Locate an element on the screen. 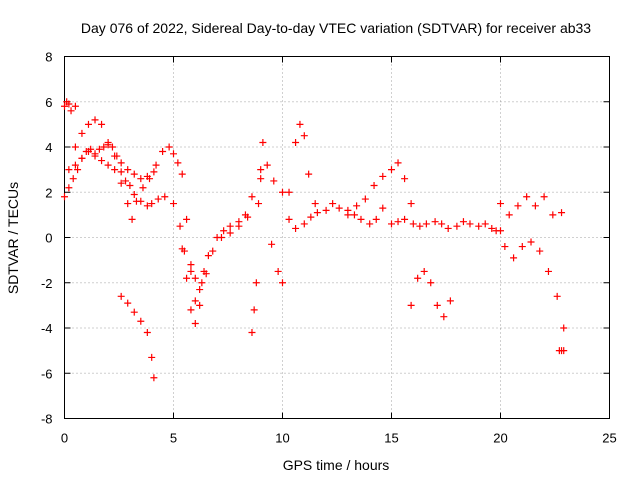 The height and width of the screenshot is (480, 640). x-tick-label: 25 is located at coordinates (609, 438).